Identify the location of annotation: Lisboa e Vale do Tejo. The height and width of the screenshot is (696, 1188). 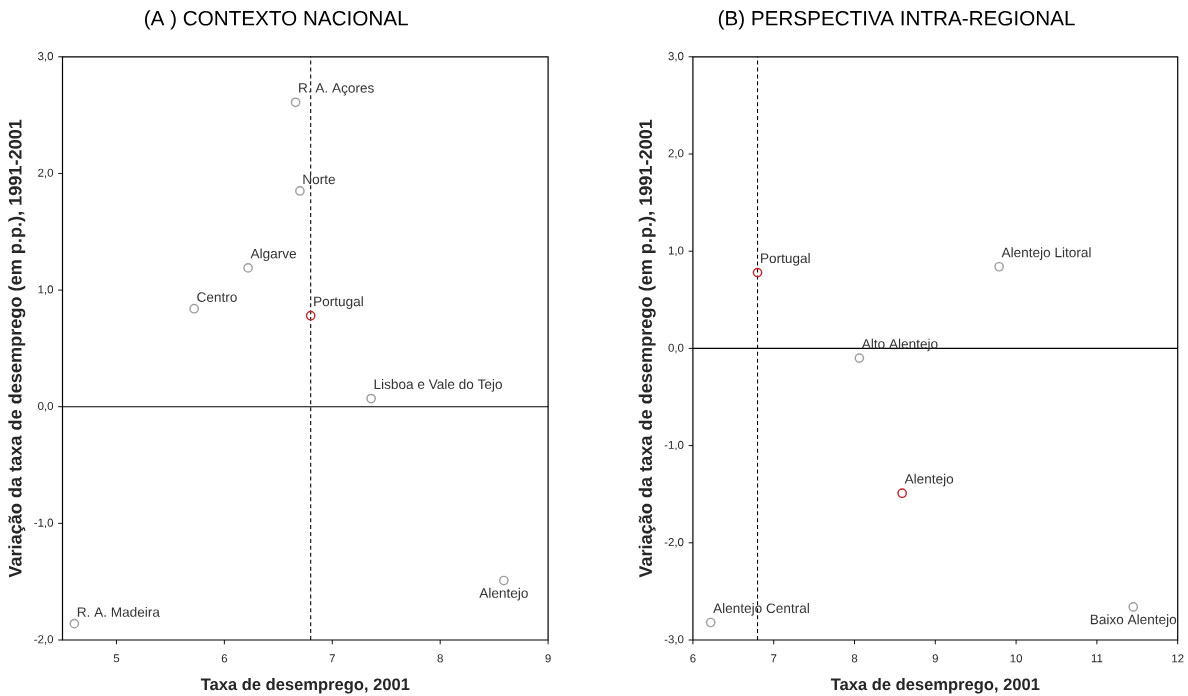
(438, 385).